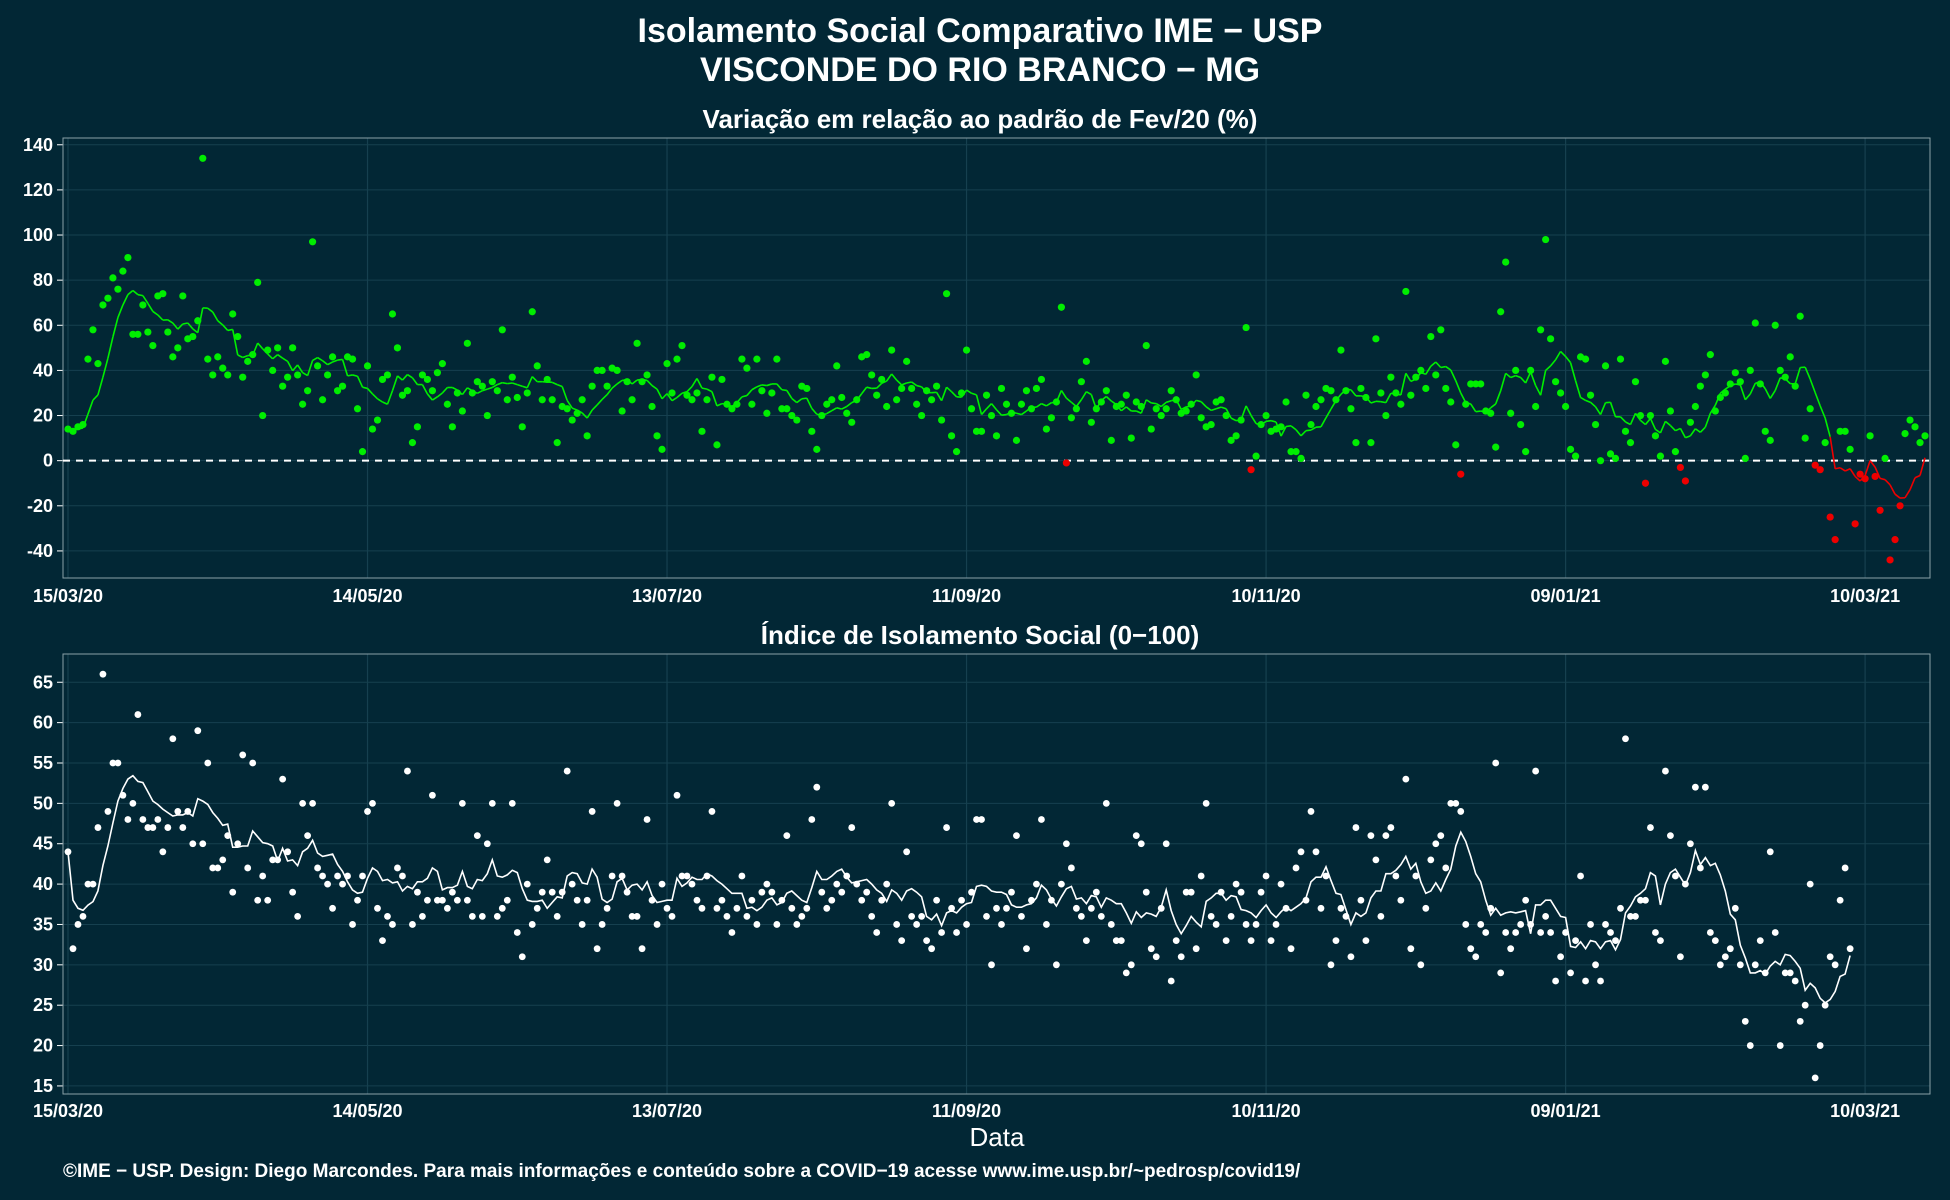 The width and height of the screenshot is (1950, 1200). Describe the element at coordinates (43, 1046) in the screenshot. I see `y-tick-label: 20` at that location.